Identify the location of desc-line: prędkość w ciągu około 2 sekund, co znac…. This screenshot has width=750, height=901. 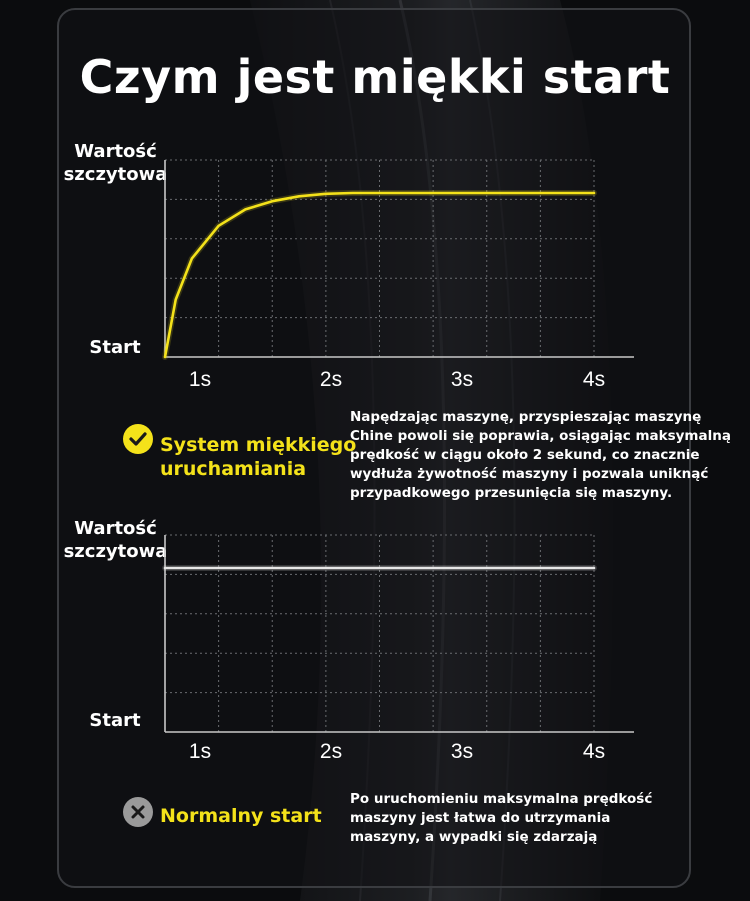
(525, 455).